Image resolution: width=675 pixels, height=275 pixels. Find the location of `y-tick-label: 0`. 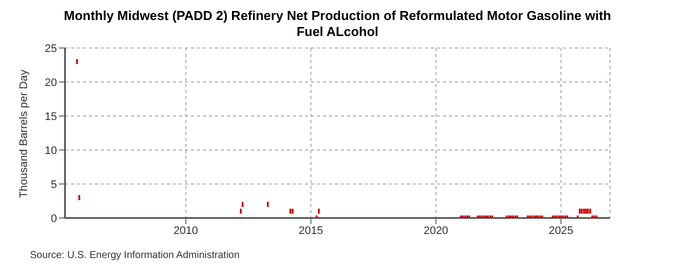

y-tick-label: 0 is located at coordinates (53, 218).